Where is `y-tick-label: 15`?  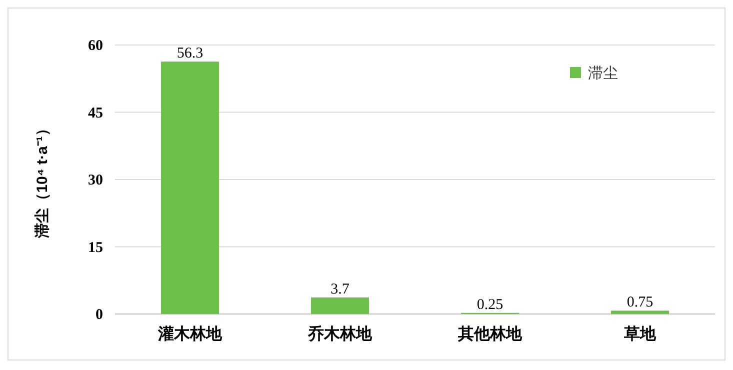
y-tick-label: 15 is located at coordinates (95, 248).